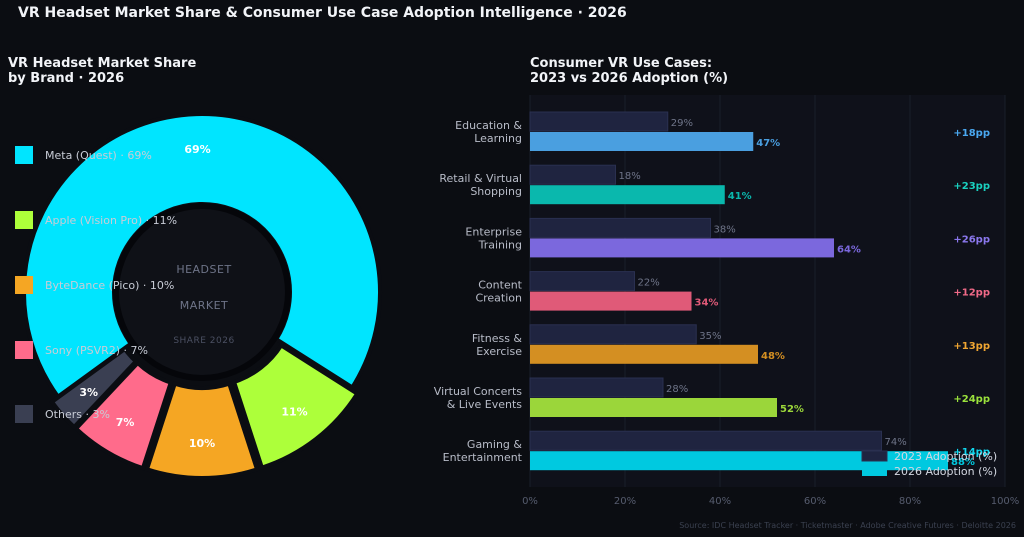 Image resolution: width=1024 pixels, height=537 pixels. What do you see at coordinates (77, 414) in the screenshot?
I see `legend-label: Others · 3%` at bounding box center [77, 414].